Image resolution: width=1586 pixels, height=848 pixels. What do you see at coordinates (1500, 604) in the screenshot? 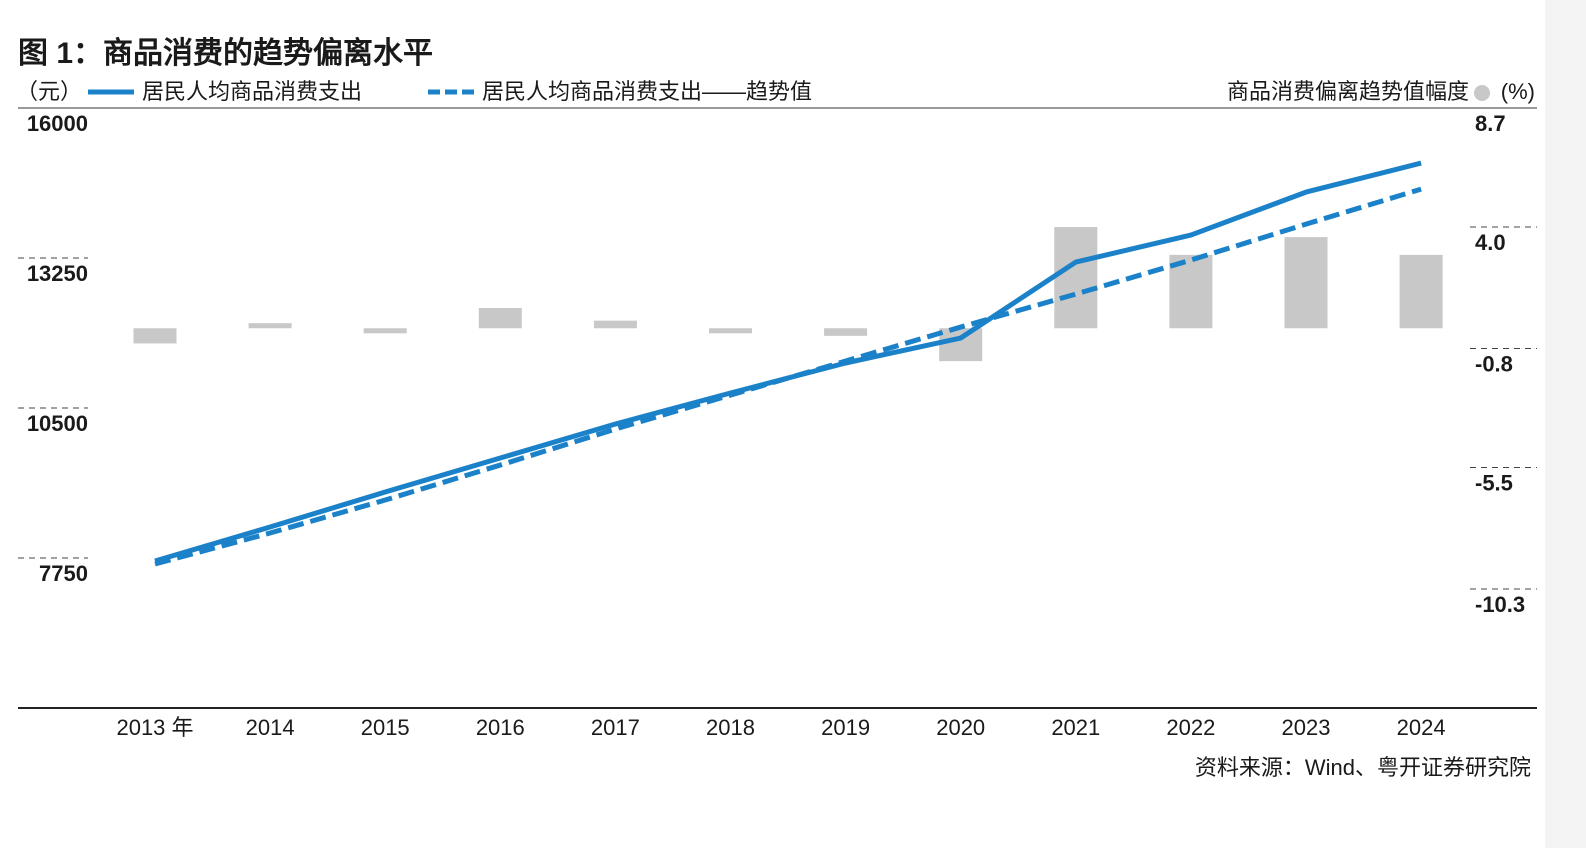
I see `y2-tick-label: -10.3` at bounding box center [1500, 604].